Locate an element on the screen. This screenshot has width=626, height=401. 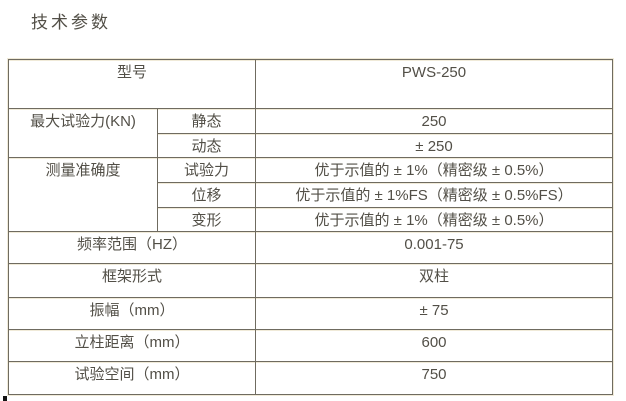
test-space-label-cell: 试验空间（mm） is located at coordinates (132, 378).